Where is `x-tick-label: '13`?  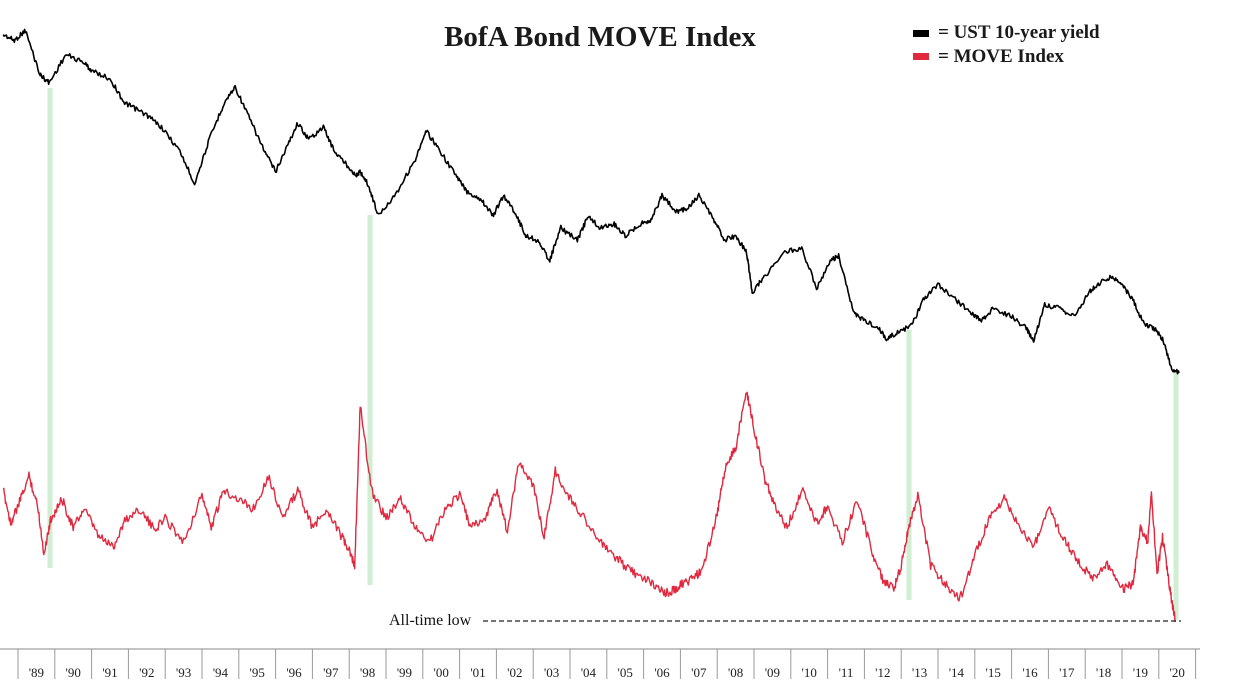 x-tick-label: '13 is located at coordinates (919, 672).